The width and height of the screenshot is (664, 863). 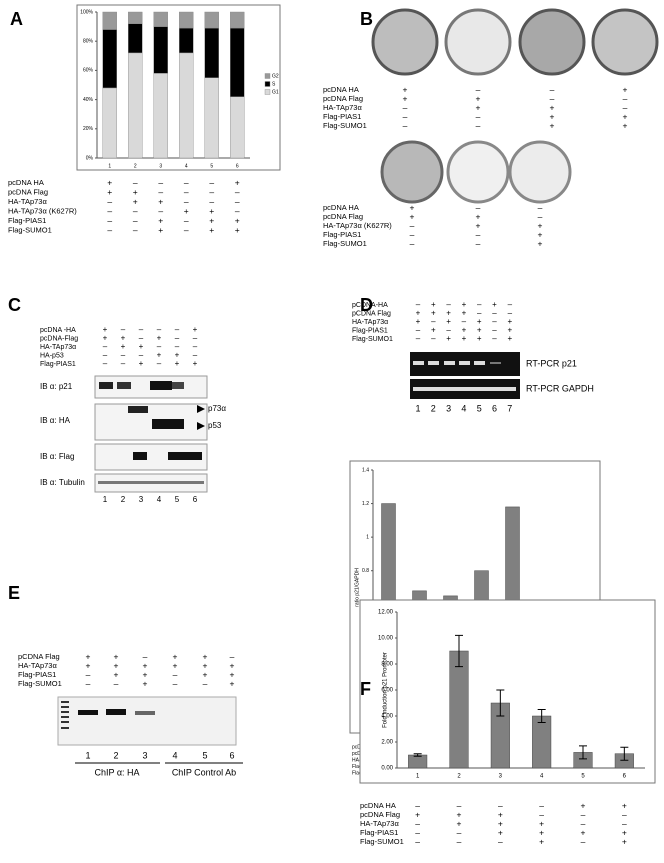 I want to click on condition-label: HA-TAp73α, so click(x=27, y=201).